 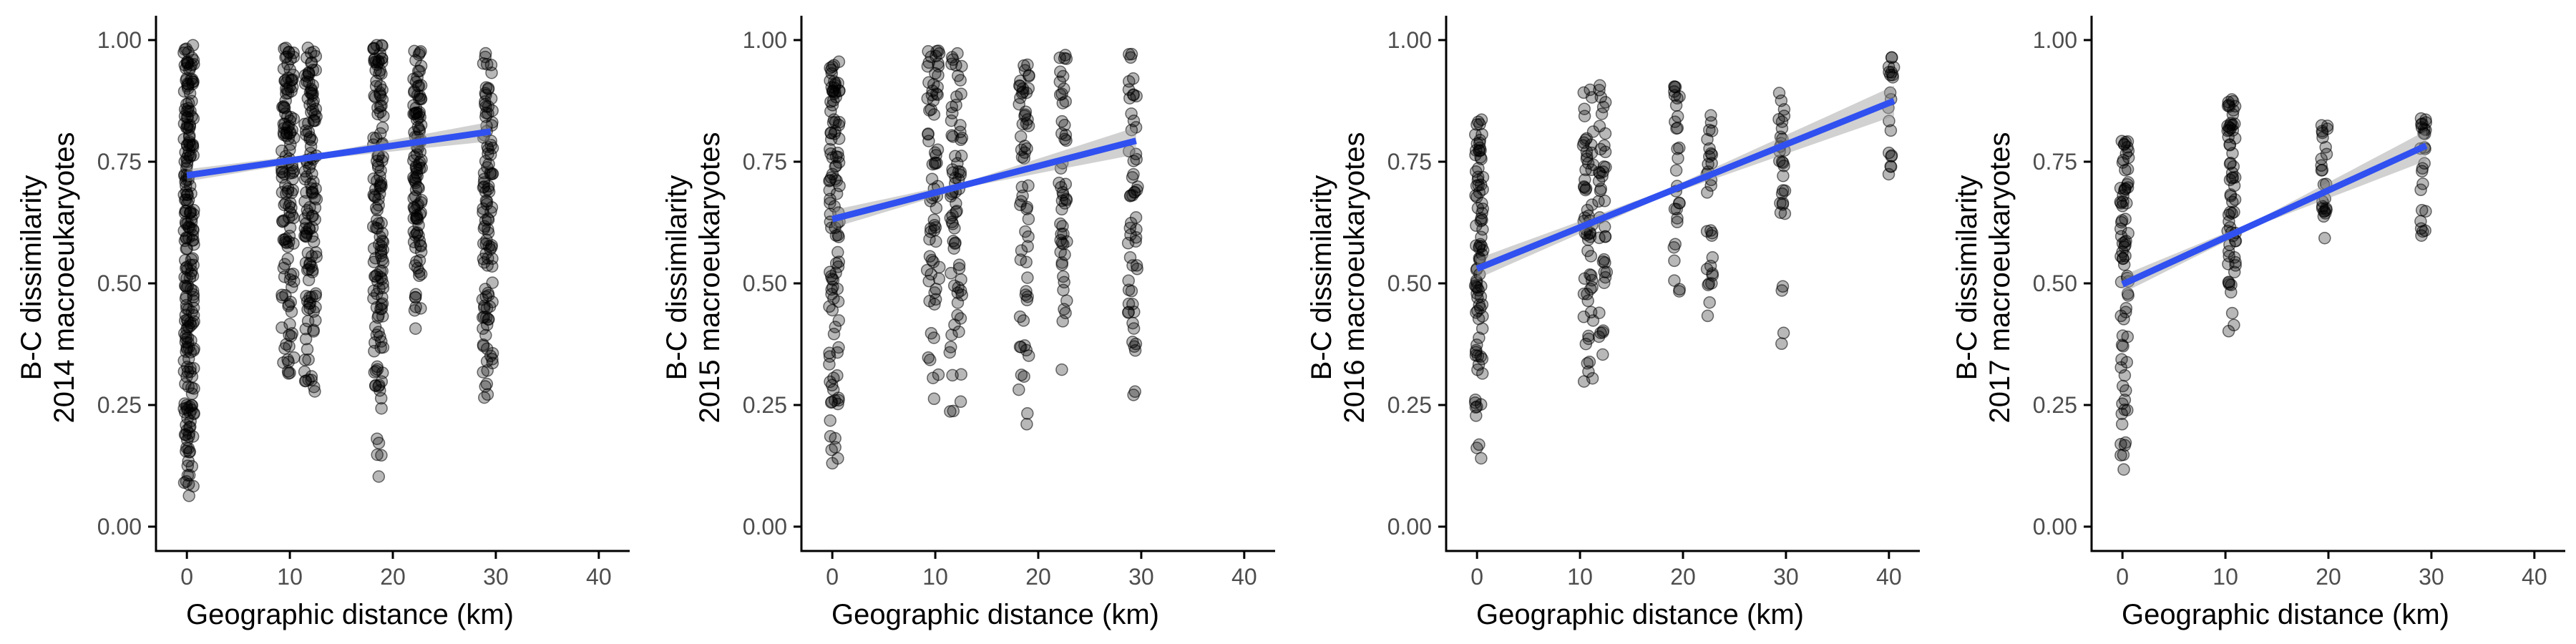 What do you see at coordinates (1409, 527) in the screenshot?
I see `y-tick-label: 0.00` at bounding box center [1409, 527].